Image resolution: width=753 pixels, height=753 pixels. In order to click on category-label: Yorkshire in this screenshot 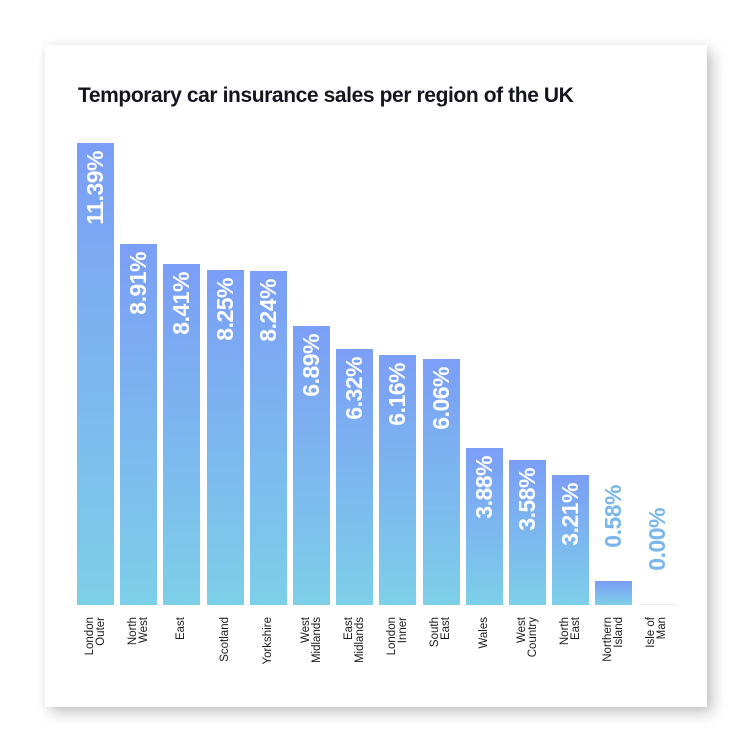, I will do `click(267, 641)`.